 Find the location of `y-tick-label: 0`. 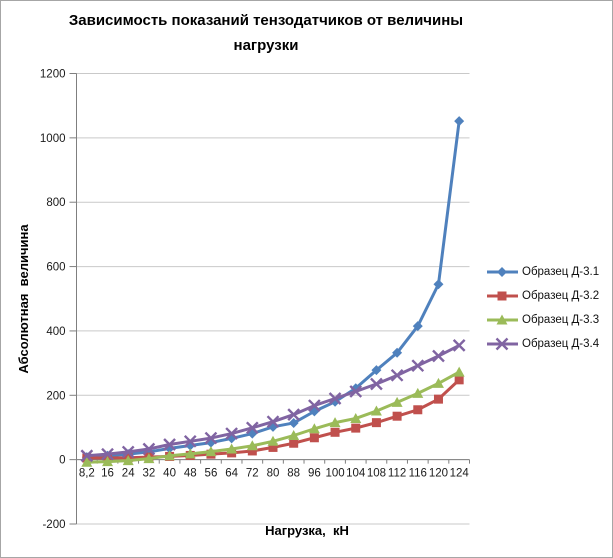

y-tick-label: 0 is located at coordinates (62, 461).